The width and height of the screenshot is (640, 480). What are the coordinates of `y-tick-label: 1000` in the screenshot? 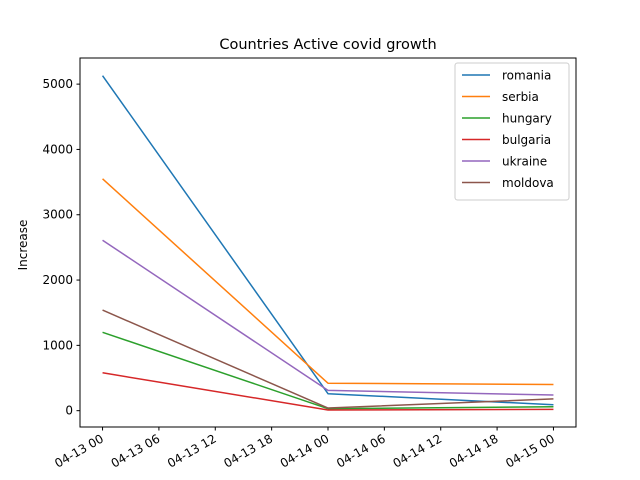 It's located at (57, 345).